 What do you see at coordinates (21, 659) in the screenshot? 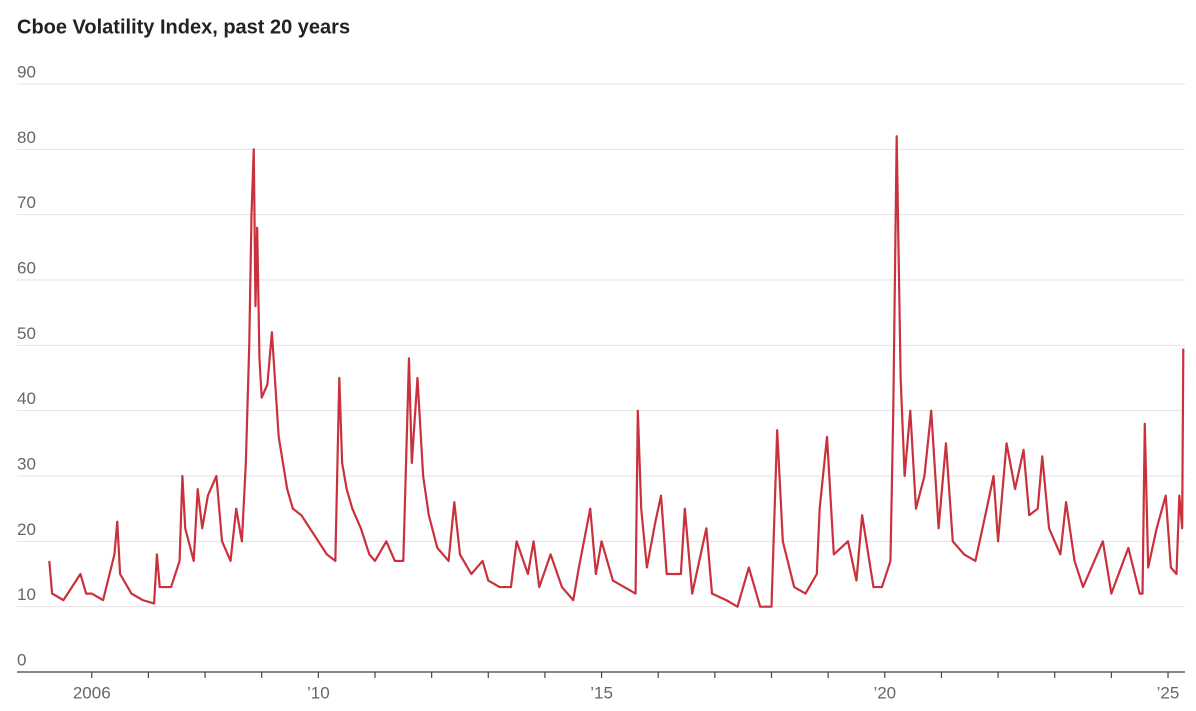
I see `y-tick-label: 0` at bounding box center [21, 659].